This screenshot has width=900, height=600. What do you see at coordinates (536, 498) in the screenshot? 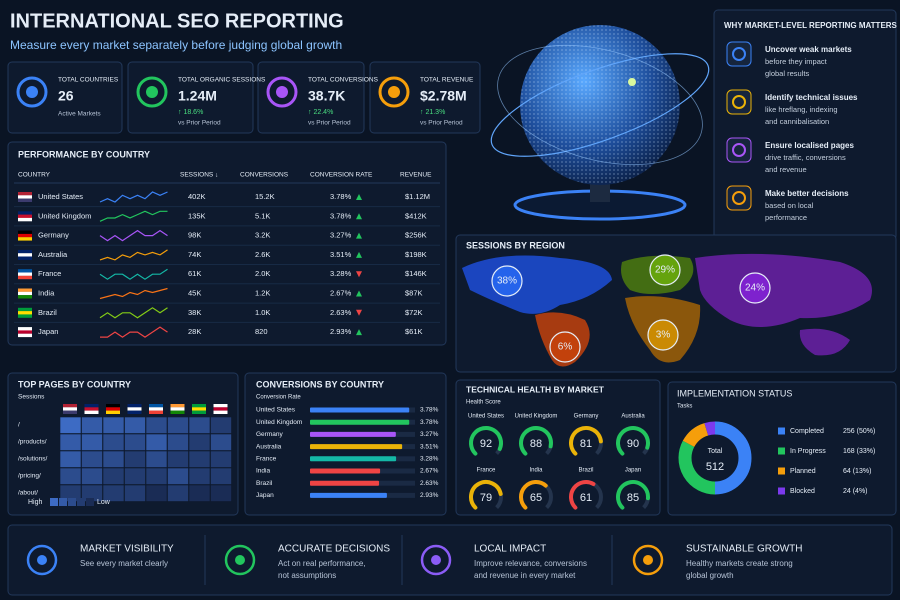
I see `gauge-value: 65` at bounding box center [536, 498].